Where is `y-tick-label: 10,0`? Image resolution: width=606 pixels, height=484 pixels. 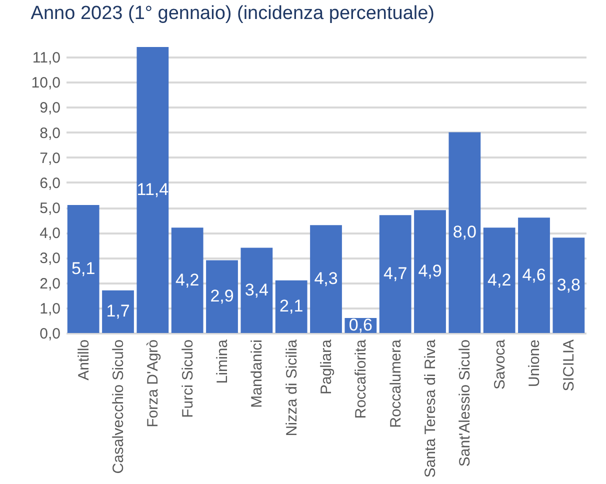
y-tick-label: 10,0 is located at coordinates (45, 83).